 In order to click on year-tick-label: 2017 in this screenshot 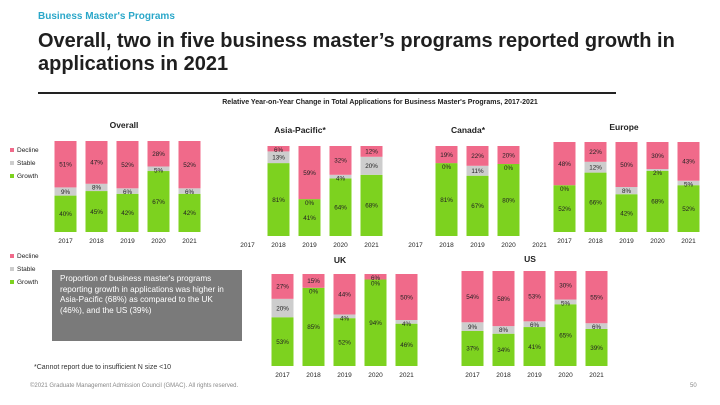, I will do `click(472, 375)`.